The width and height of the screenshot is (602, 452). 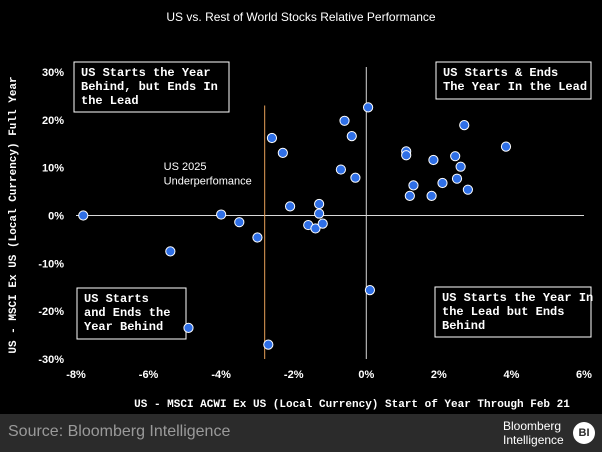 I want to click on quadrant-top-left-box, so click(x=151, y=87).